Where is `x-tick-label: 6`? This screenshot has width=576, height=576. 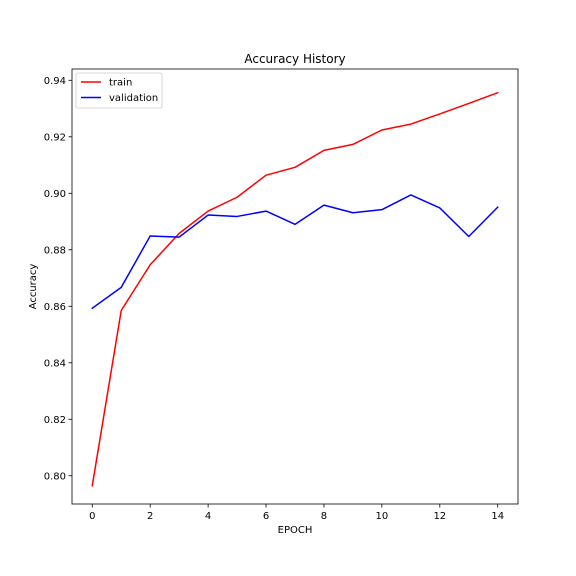 x-tick-label: 6 is located at coordinates (266, 516).